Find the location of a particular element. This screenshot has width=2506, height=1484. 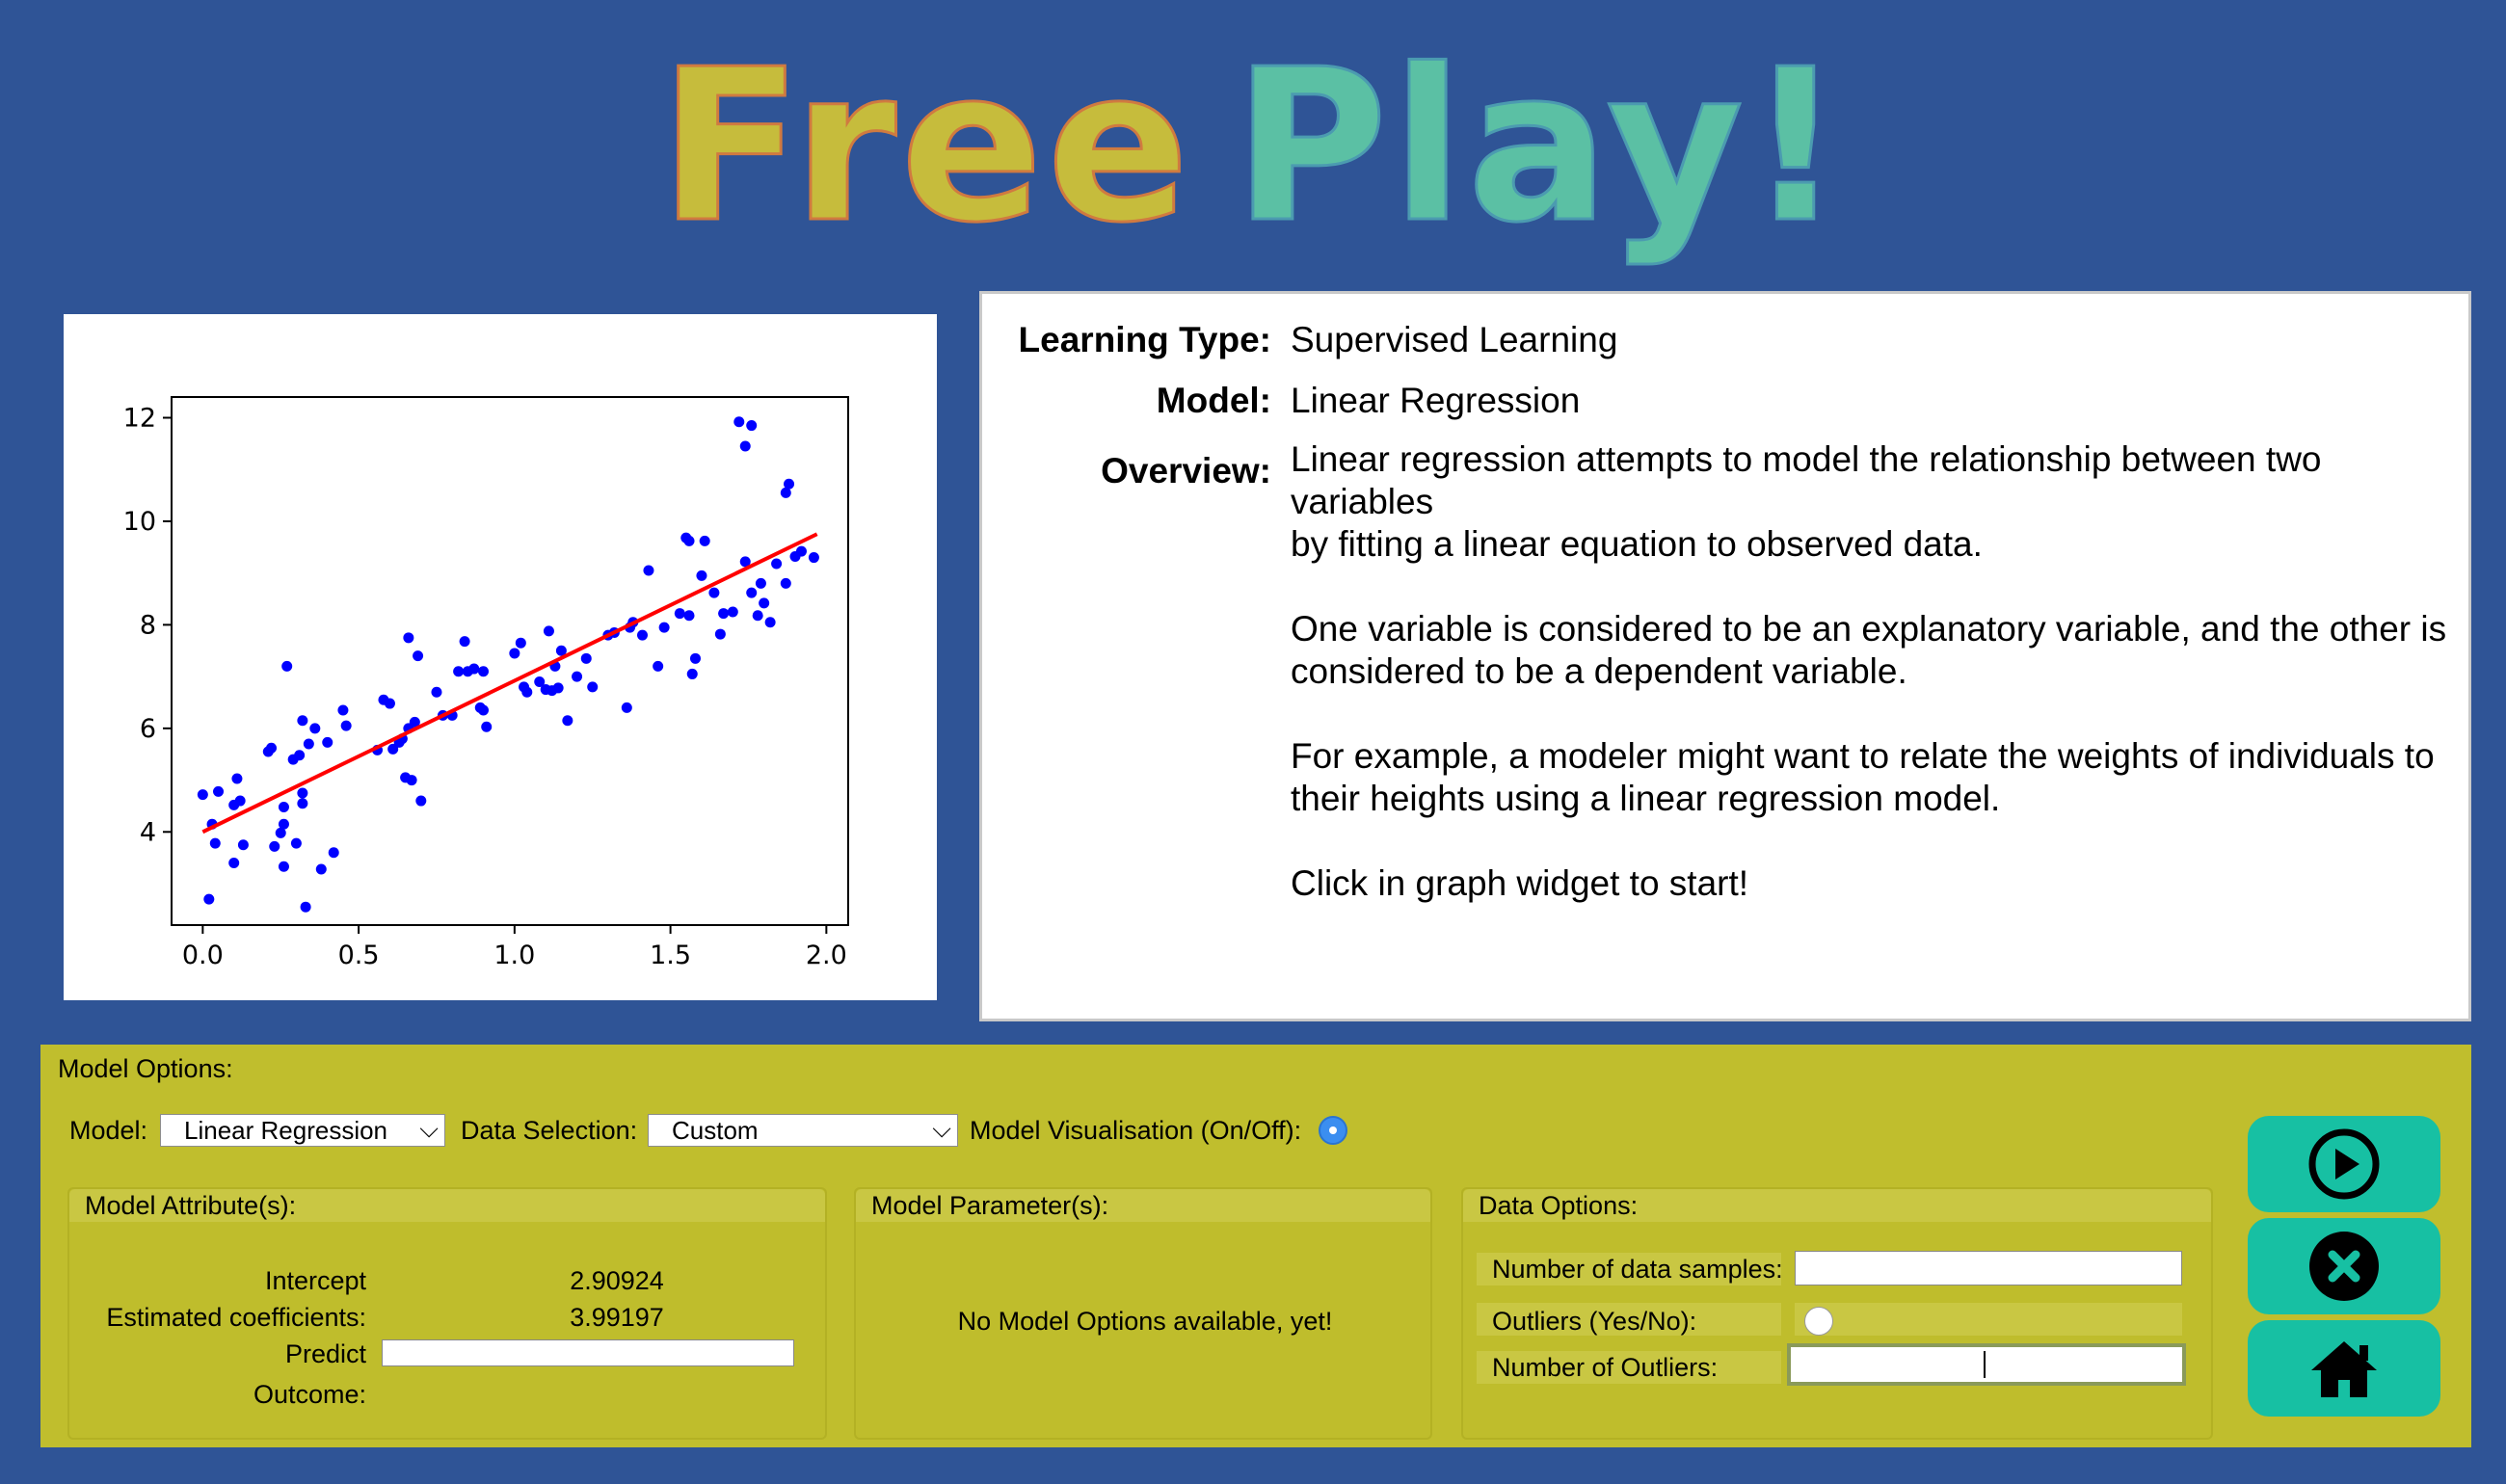

home-button is located at coordinates (2344, 1368).